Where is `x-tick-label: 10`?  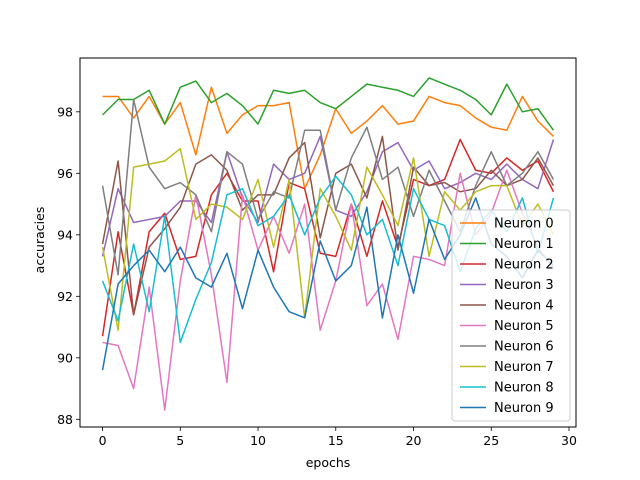 x-tick-label: 10 is located at coordinates (258, 440).